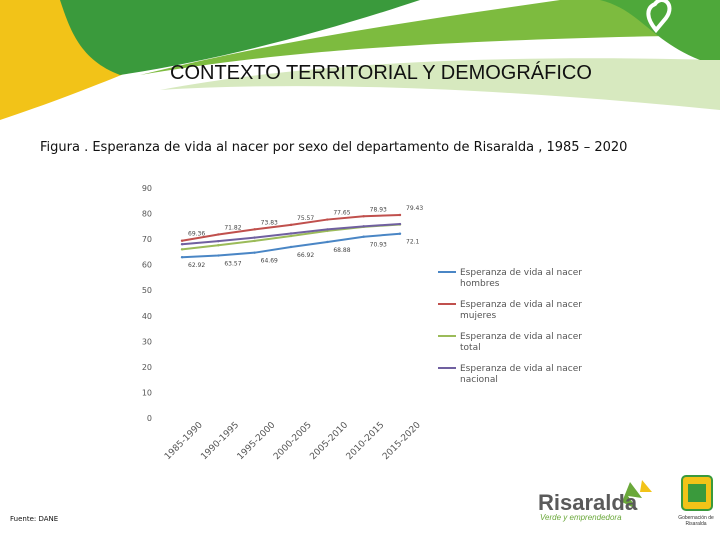 Image resolution: width=720 pixels, height=540 pixels. What do you see at coordinates (697, 493) in the screenshot?
I see `coat-of-arms-inner-icon` at bounding box center [697, 493].